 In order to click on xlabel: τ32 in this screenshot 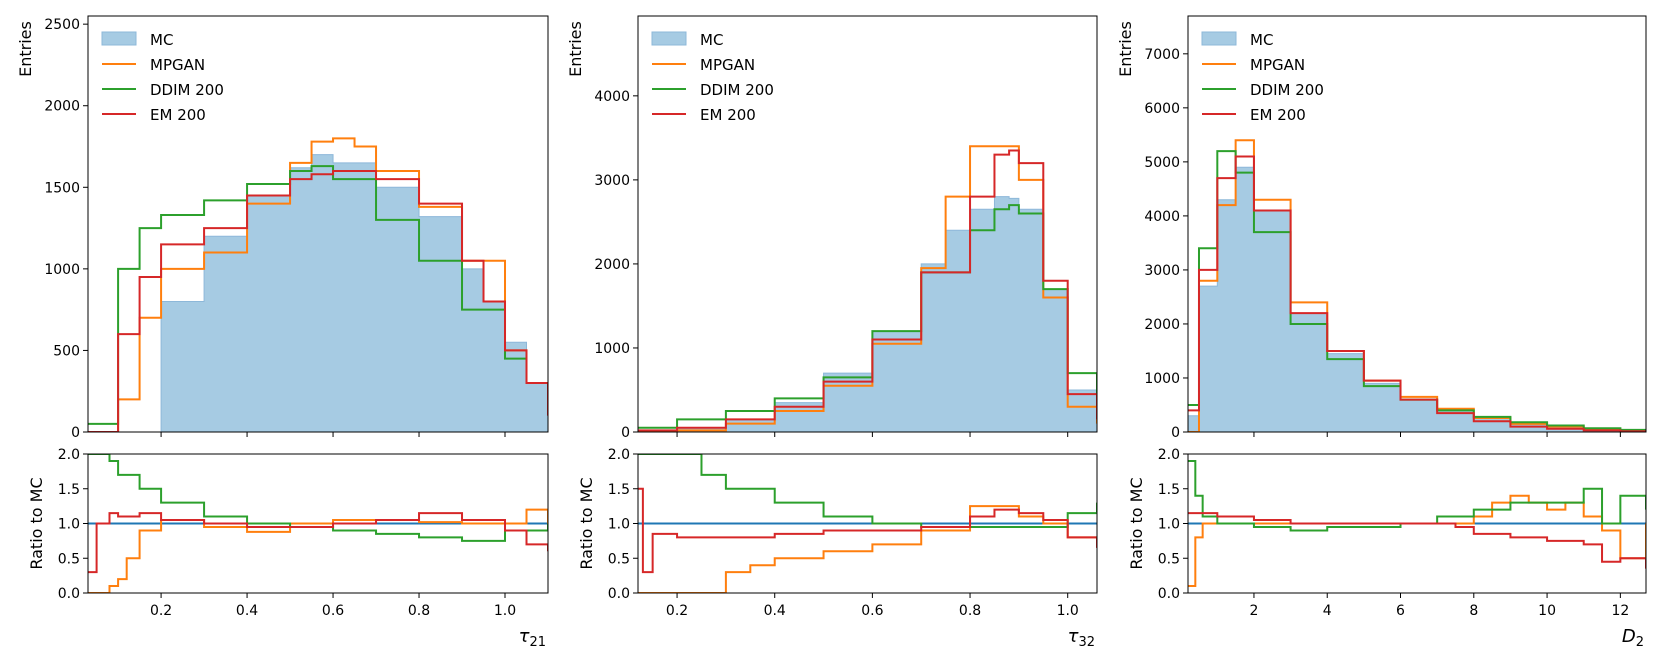, I will do `click(1081, 638)`.